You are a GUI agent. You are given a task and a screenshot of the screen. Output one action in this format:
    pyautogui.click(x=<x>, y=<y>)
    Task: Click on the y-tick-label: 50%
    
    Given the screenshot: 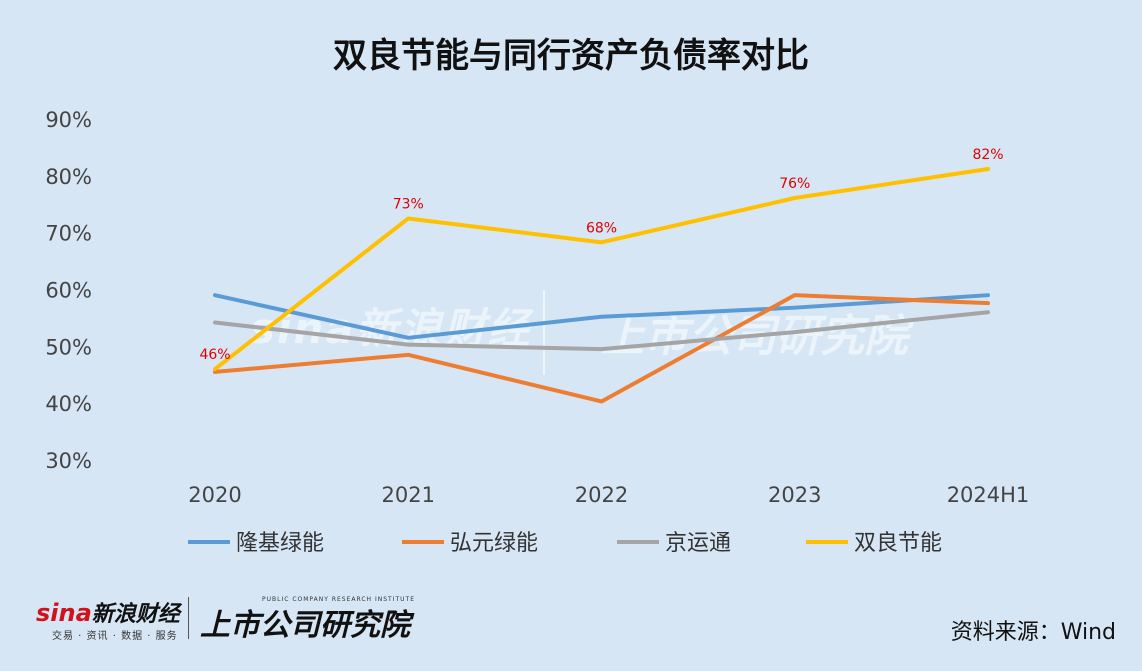 What is the action you would take?
    pyautogui.click(x=68, y=347)
    